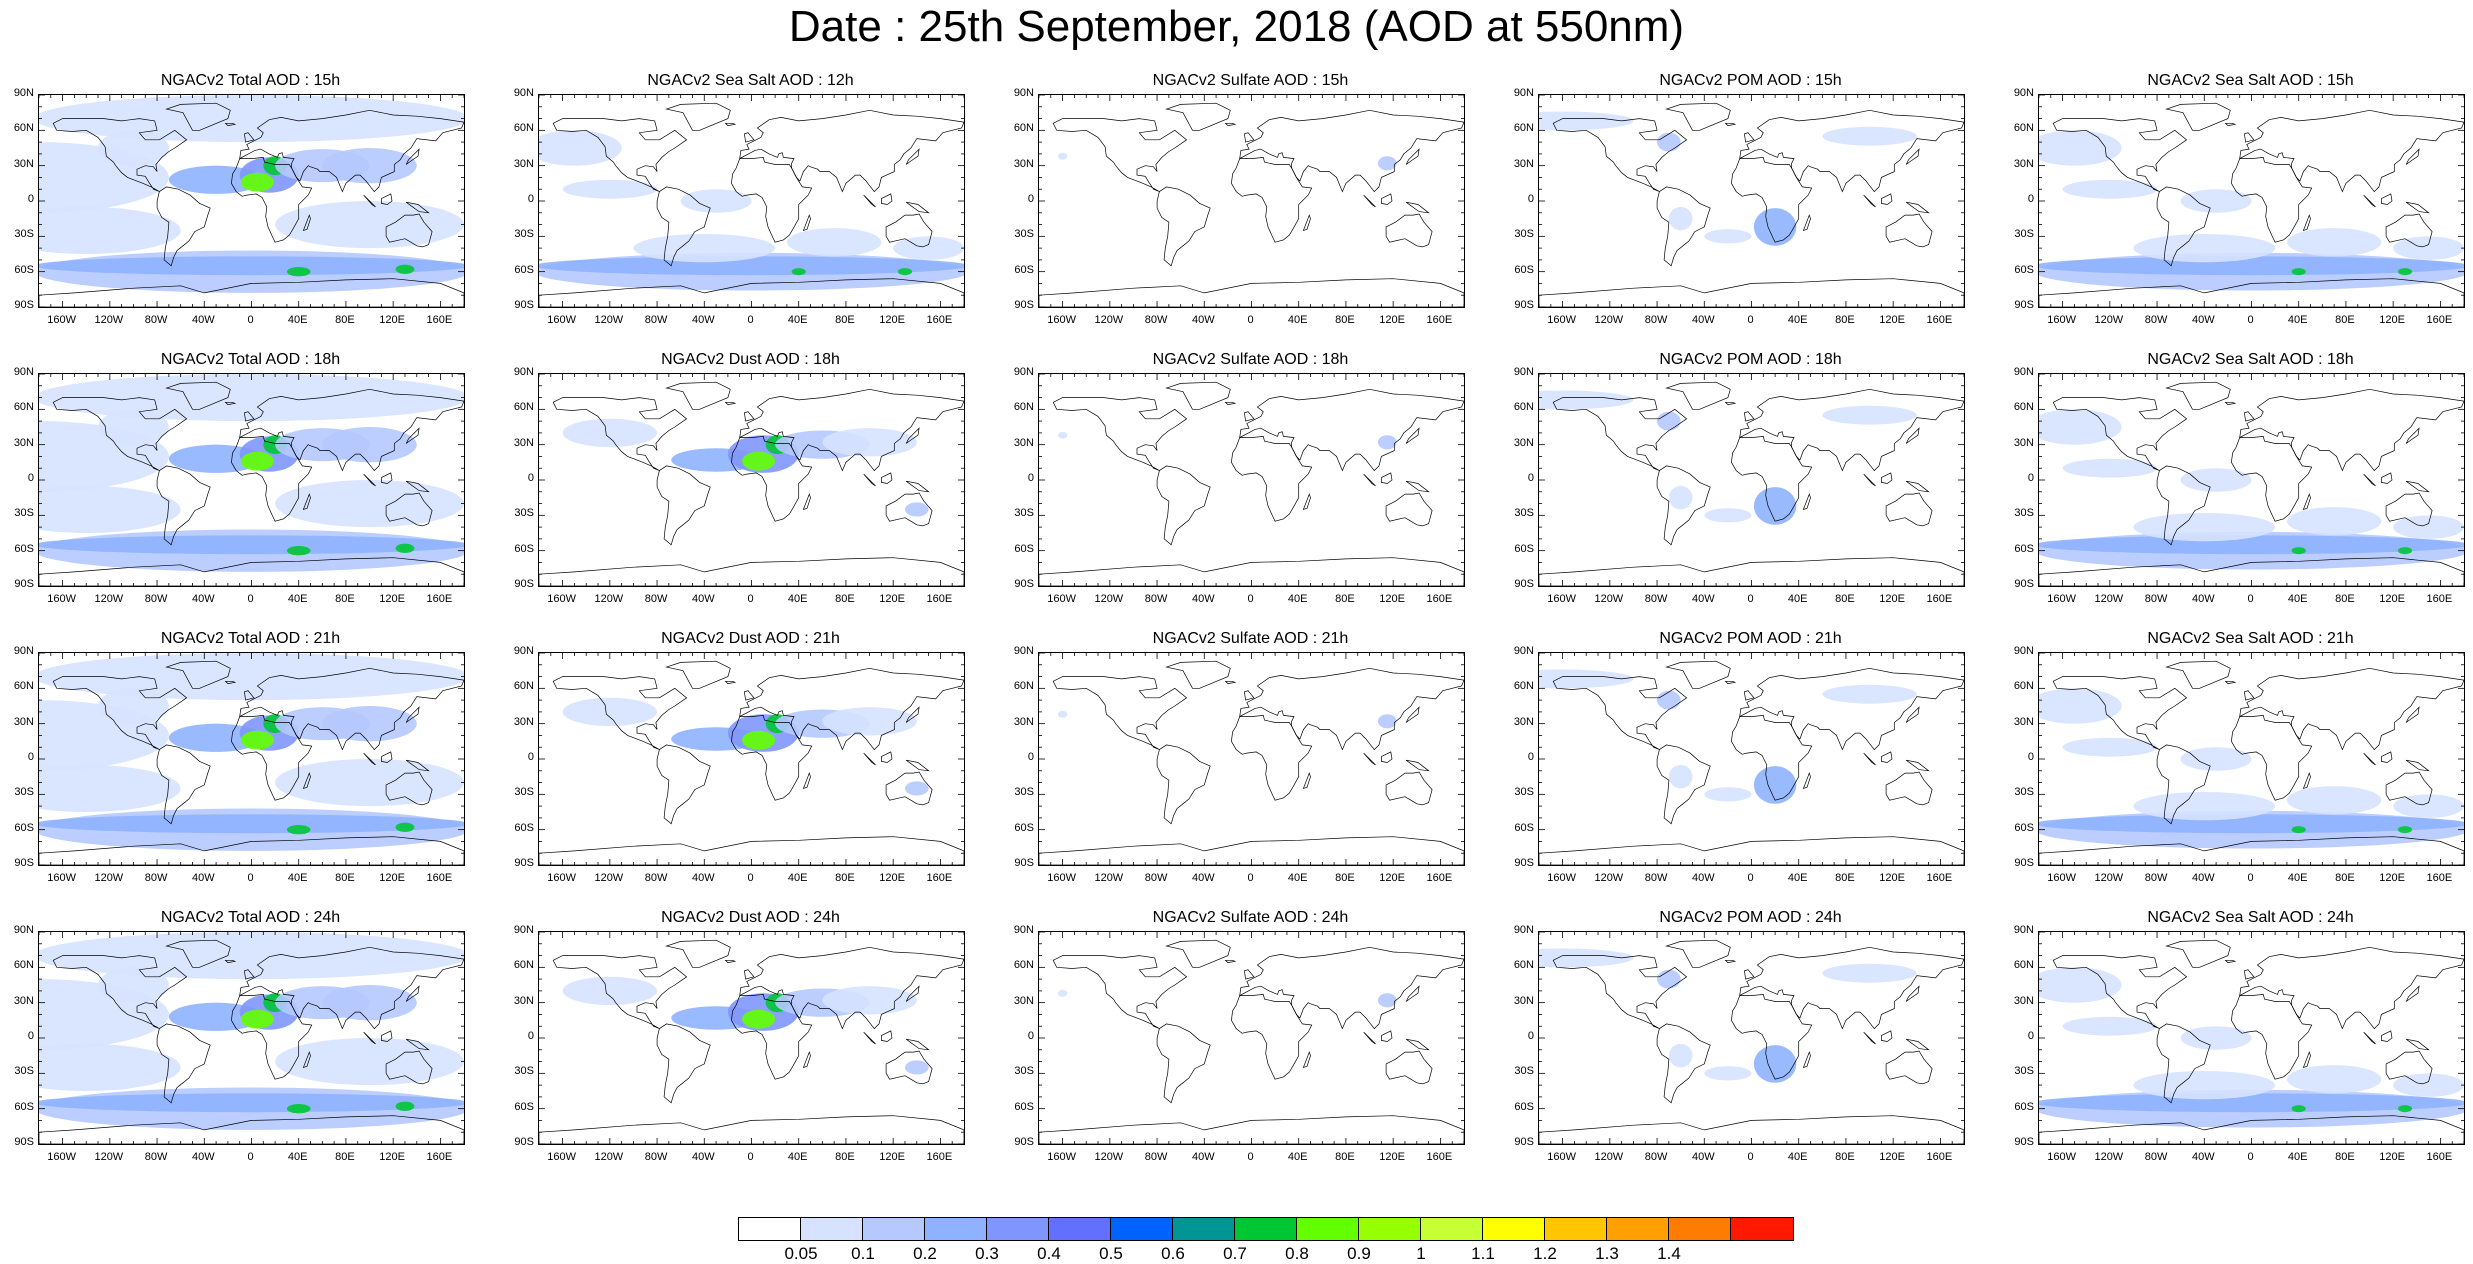 The image size is (2473, 1264). Describe the element at coordinates (956, 1229) in the screenshot. I see `colorbar-swatch` at that location.